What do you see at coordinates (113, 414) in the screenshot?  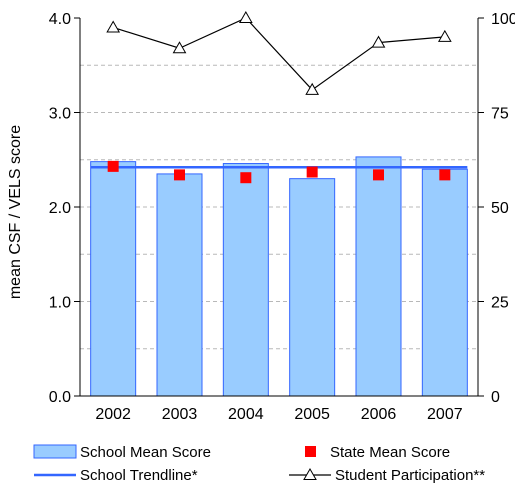 I see `x-tick-label: 2002` at bounding box center [113, 414].